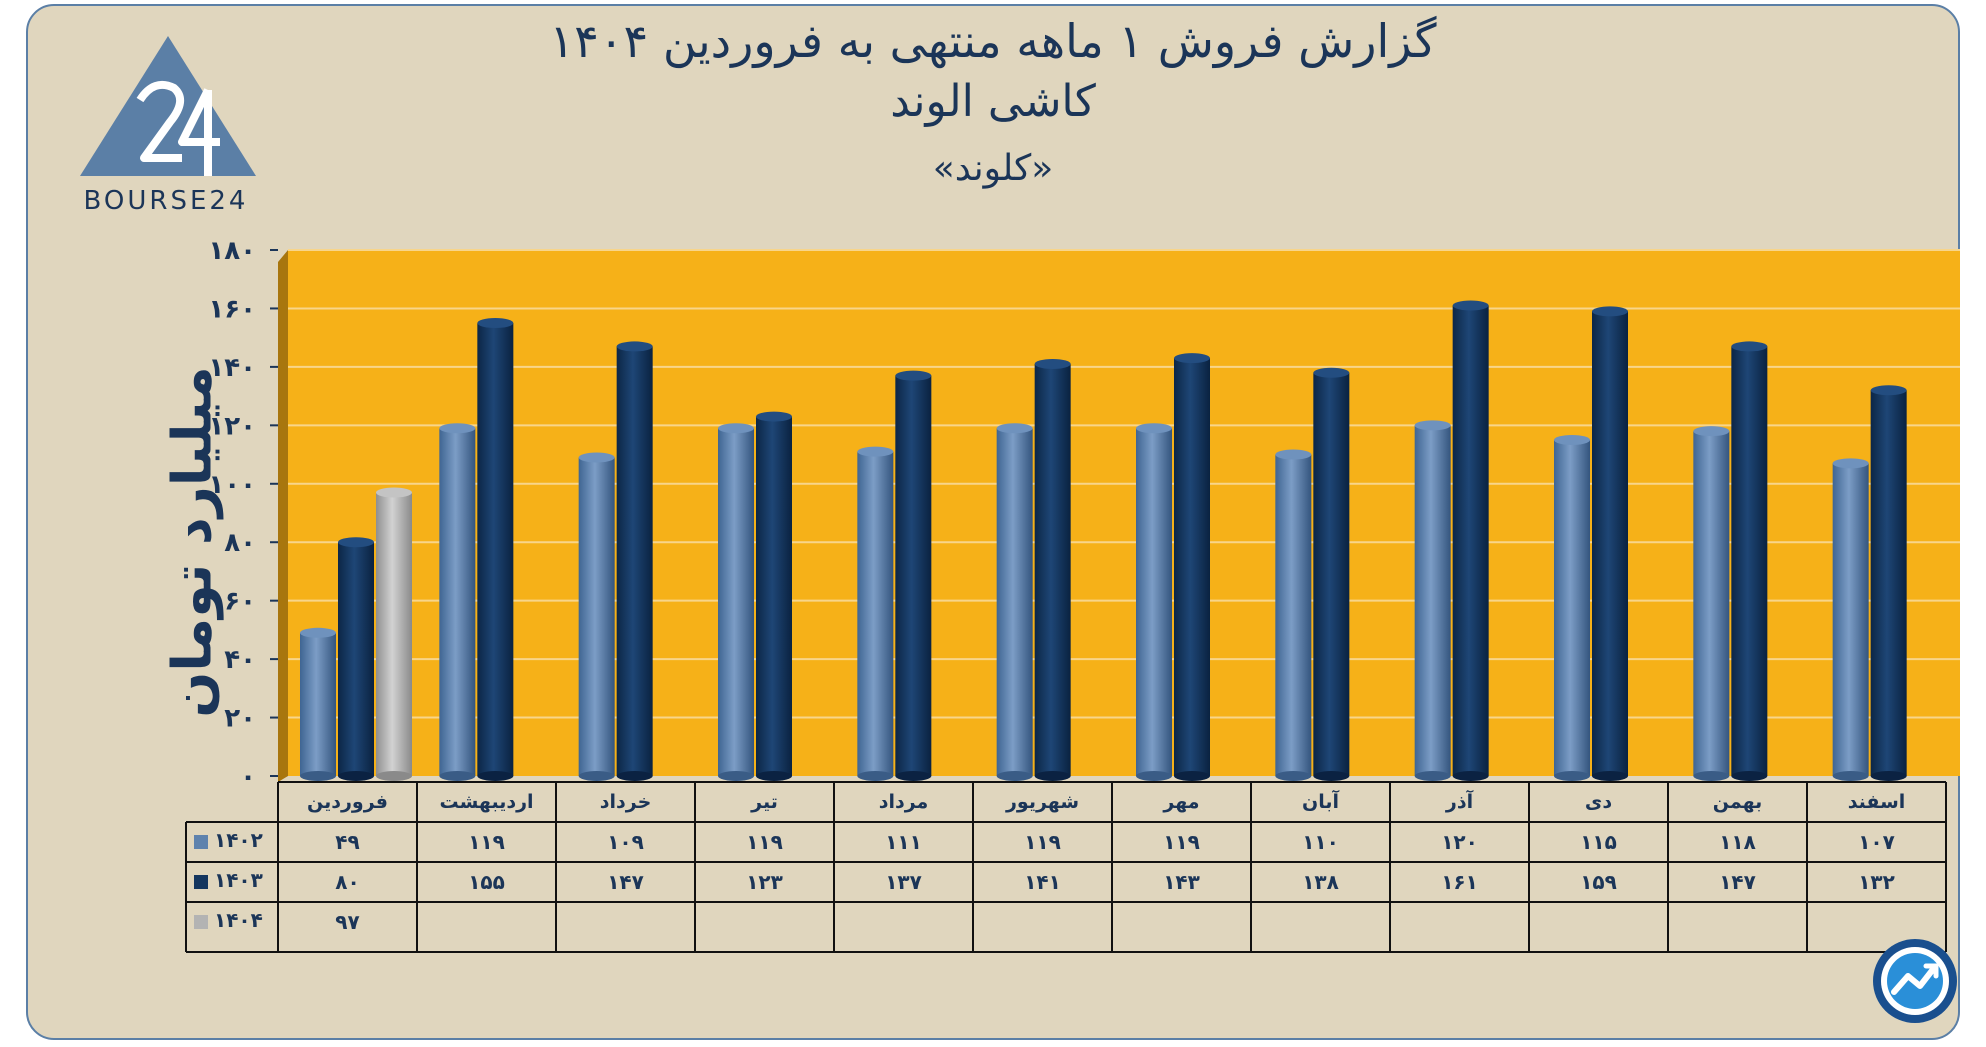 Image resolution: width=1986 pixels, height=1047 pixels. What do you see at coordinates (1331, 574) in the screenshot?
I see `bar-۱۴۰۳-7` at bounding box center [1331, 574].